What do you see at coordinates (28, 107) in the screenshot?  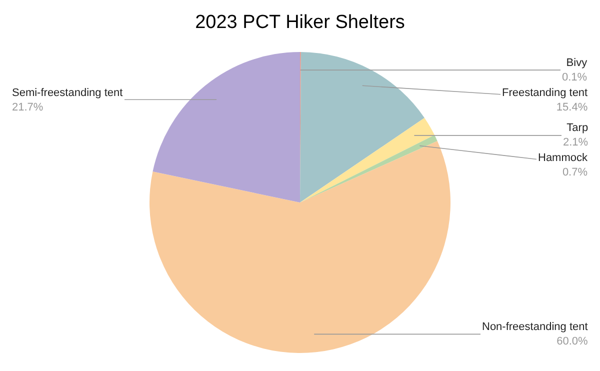 I see `data-label: 21.7%` at bounding box center [28, 107].